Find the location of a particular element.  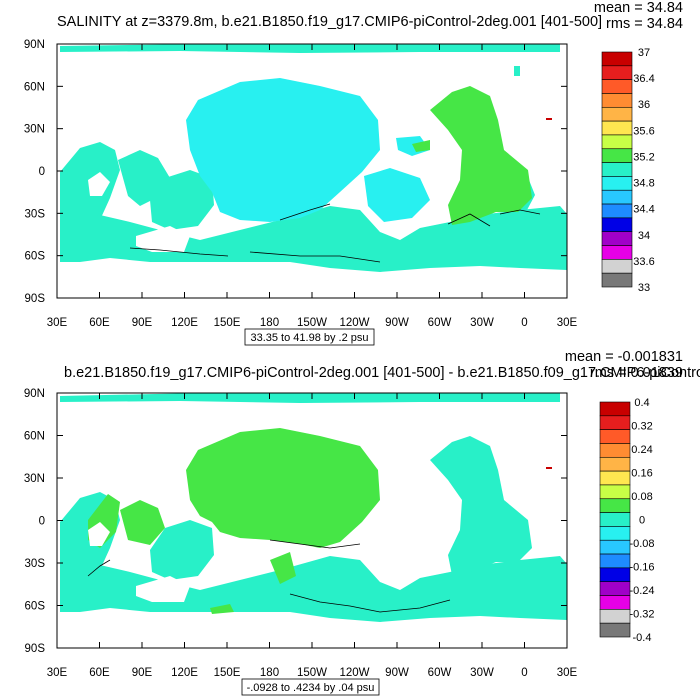

panel-1-contour-info: 33.35 to 41.98 by .2 psu is located at coordinates (309, 338).